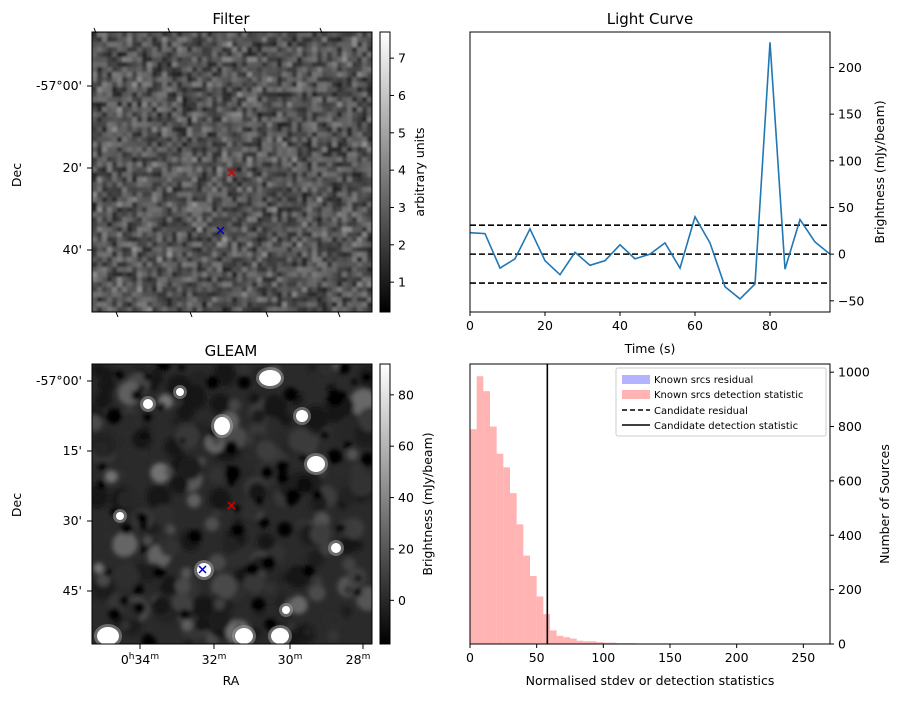 Image resolution: width=904 pixels, height=703 pixels. What do you see at coordinates (850, 589) in the screenshot?
I see `histogram-ytick-label-1: 200` at bounding box center [850, 589].